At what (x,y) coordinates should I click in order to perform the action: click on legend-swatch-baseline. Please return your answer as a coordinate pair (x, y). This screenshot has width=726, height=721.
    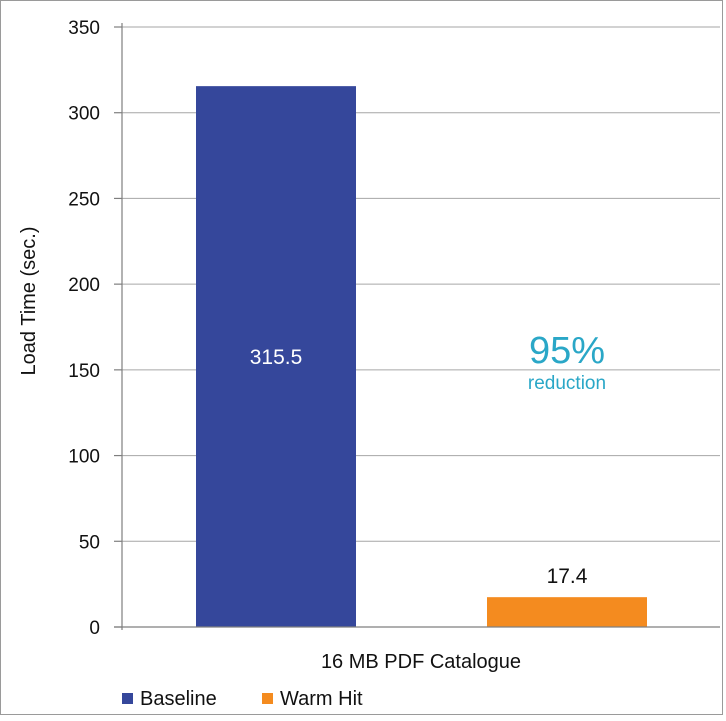
    Looking at the image, I should click on (127, 698).